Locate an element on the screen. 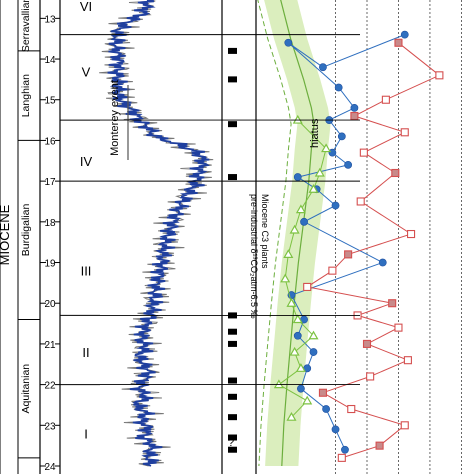 The height and width of the screenshot is (474, 474). age-tick-label: 23 is located at coordinates (50, 426).